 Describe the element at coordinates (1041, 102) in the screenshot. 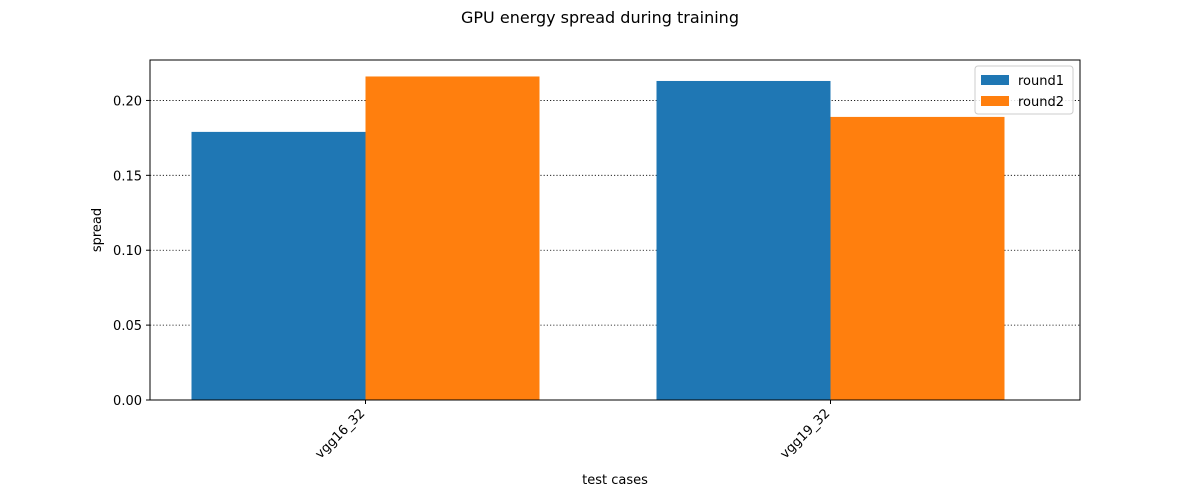

I see `legend-label-round2: round2` at that location.